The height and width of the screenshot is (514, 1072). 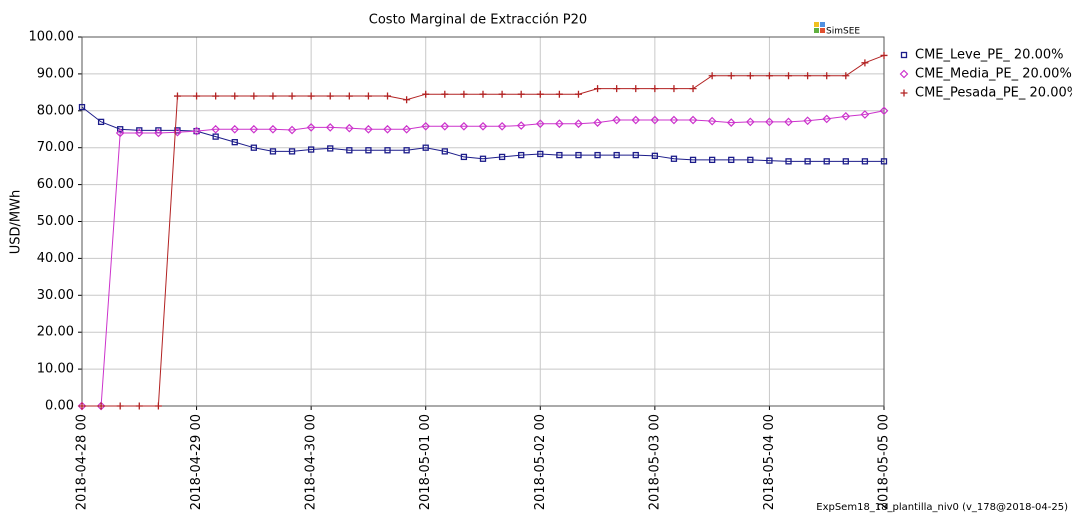 What do you see at coordinates (55, 221) in the screenshot?
I see `y-tick-label: 50.00` at bounding box center [55, 221].